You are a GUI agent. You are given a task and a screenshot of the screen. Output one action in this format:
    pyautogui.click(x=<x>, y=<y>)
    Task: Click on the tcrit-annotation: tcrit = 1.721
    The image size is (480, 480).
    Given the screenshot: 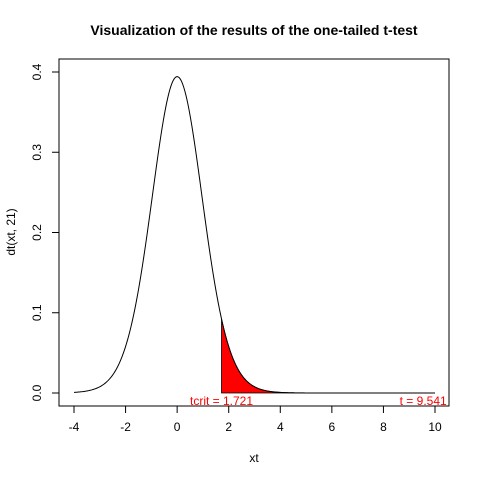 What is the action you would take?
    pyautogui.click(x=221, y=401)
    